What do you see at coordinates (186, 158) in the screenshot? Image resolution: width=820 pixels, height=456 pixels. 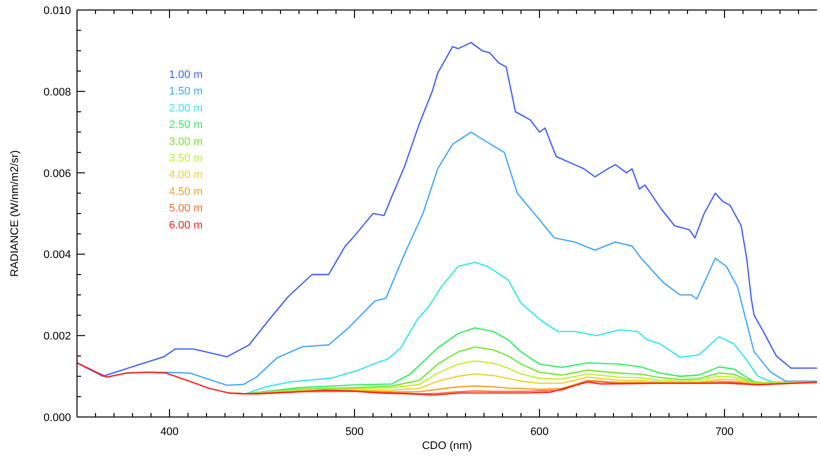 I see `text: 3.50 m` at bounding box center [186, 158].